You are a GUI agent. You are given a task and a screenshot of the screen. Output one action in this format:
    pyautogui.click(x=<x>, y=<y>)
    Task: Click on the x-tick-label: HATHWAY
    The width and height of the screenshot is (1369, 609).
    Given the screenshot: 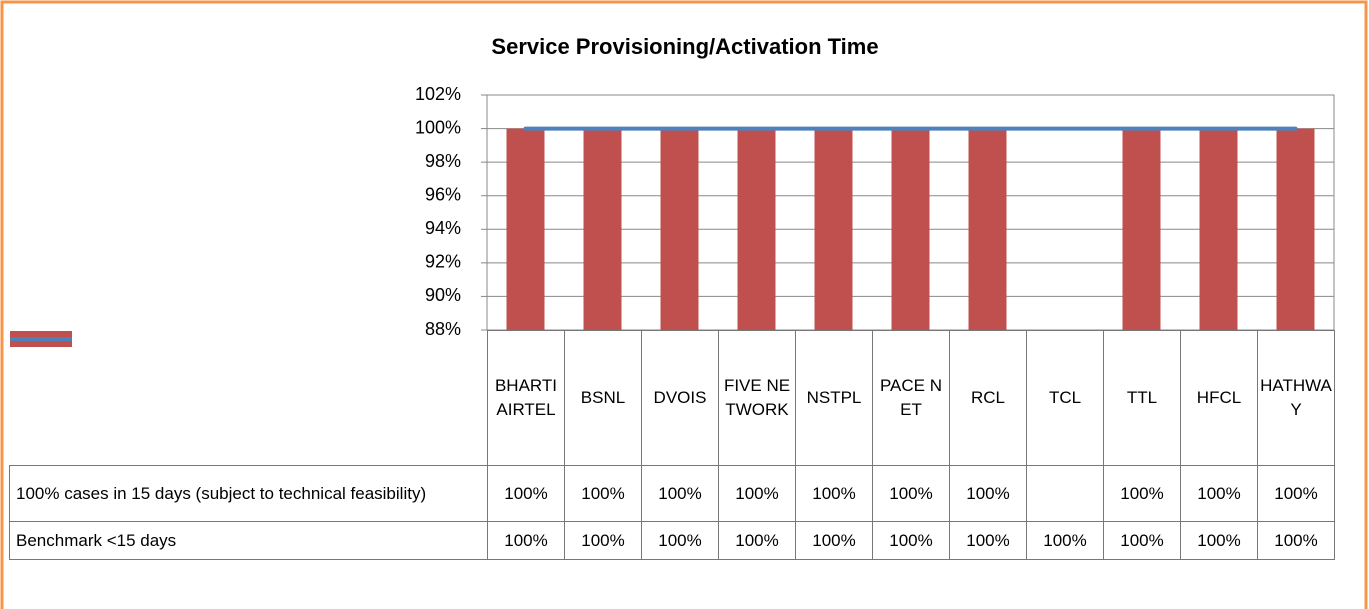 What is the action you would take?
    pyautogui.click(x=1296, y=398)
    